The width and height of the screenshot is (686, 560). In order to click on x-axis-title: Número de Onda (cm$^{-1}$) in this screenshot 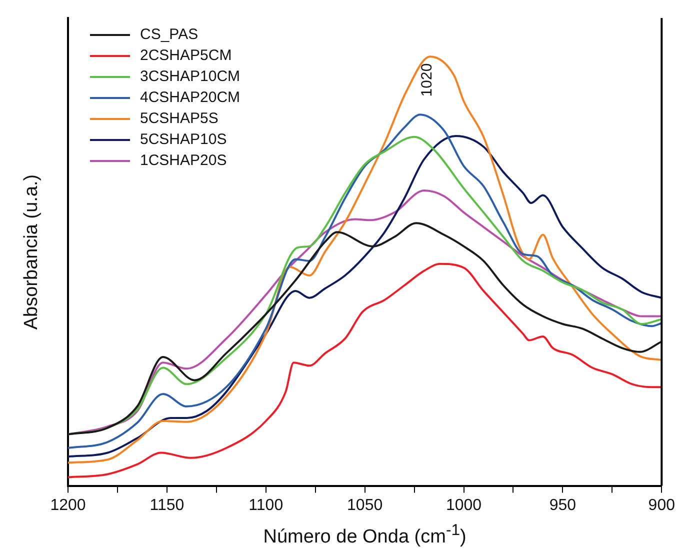, I will do `click(365, 535)`.